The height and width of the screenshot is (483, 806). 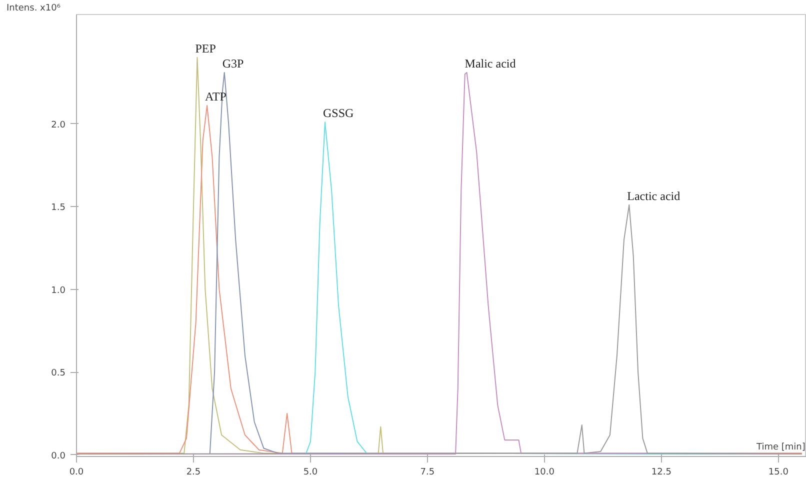 What do you see at coordinates (544, 473) in the screenshot?
I see `x-tick-label: 10.0` at bounding box center [544, 473].